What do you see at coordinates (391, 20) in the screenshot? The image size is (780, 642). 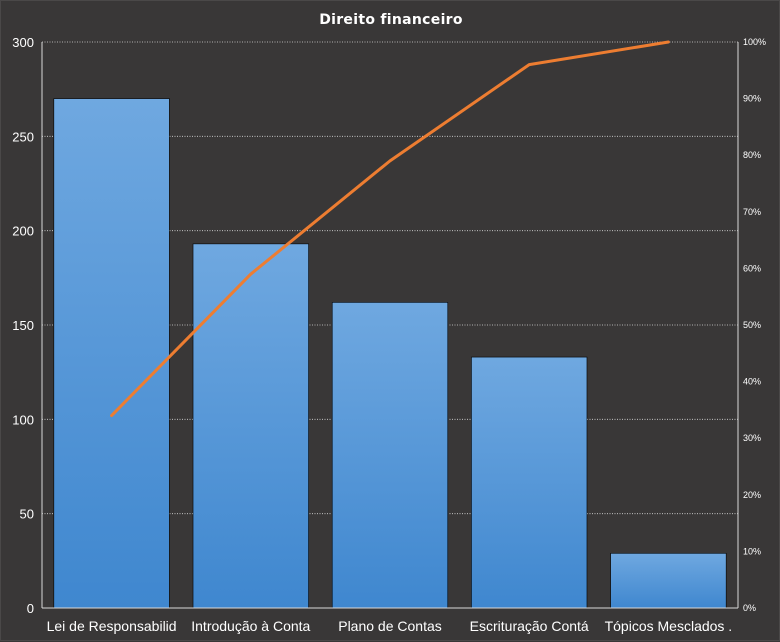 I see `chart-title: Direito financeiro` at bounding box center [391, 20].